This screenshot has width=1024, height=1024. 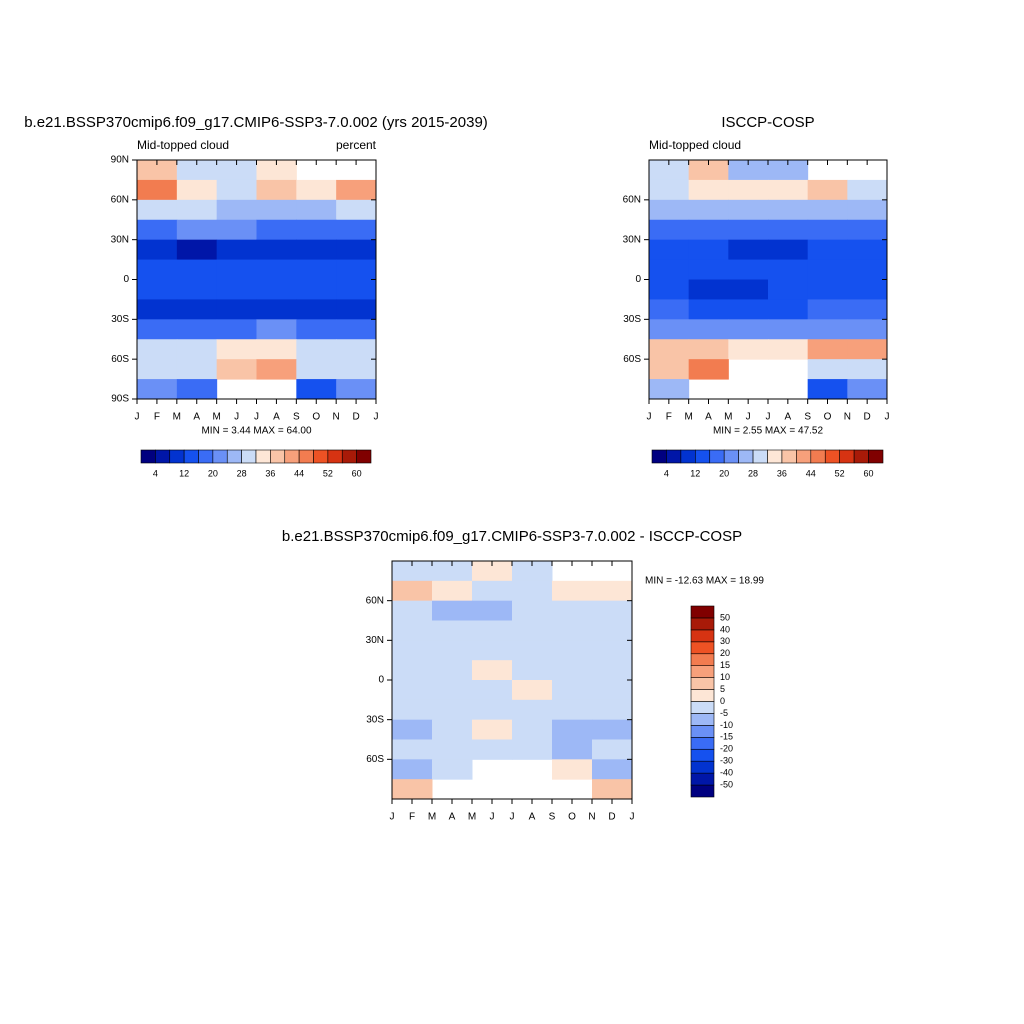 I want to click on colorbar-label: 20, so click(x=724, y=473).